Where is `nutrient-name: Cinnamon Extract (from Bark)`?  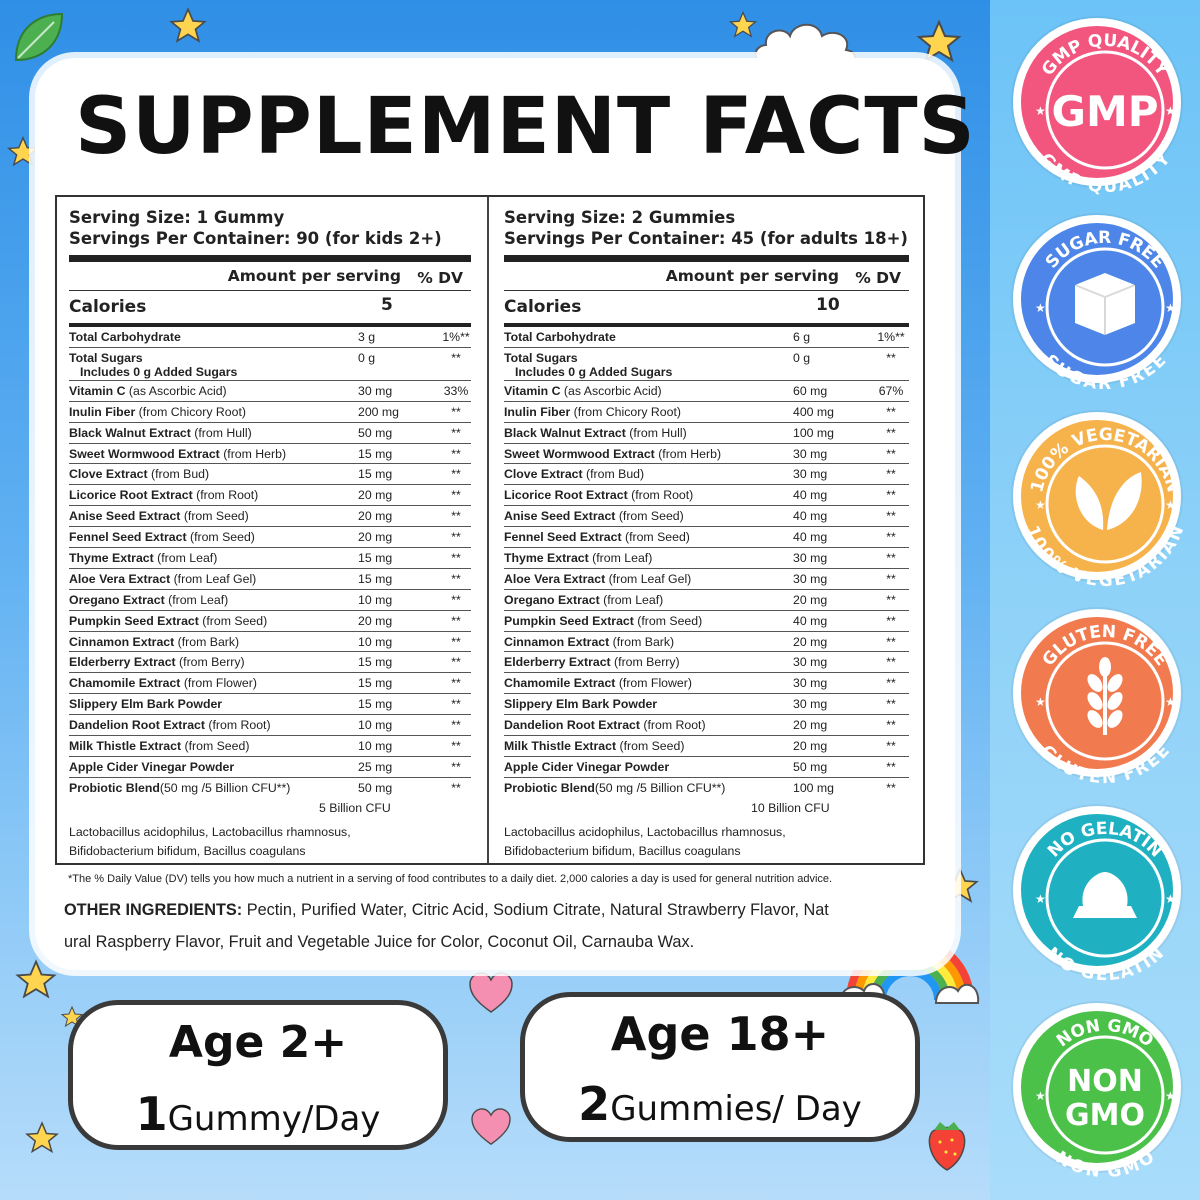 nutrient-name: Cinnamon Extract (from Bark) is located at coordinates (154, 641).